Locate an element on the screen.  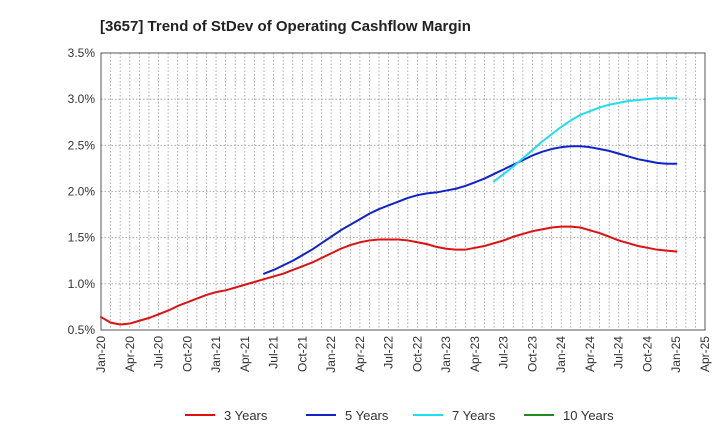
y-tick-label: 2.0% is located at coordinates (82, 192).